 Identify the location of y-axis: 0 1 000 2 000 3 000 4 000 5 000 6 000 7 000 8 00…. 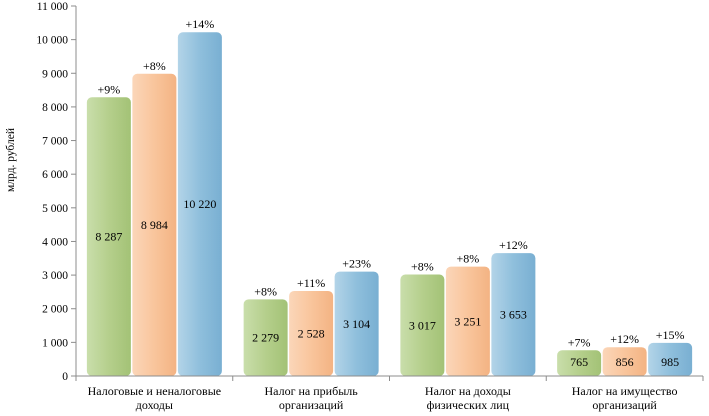
(56, 192).